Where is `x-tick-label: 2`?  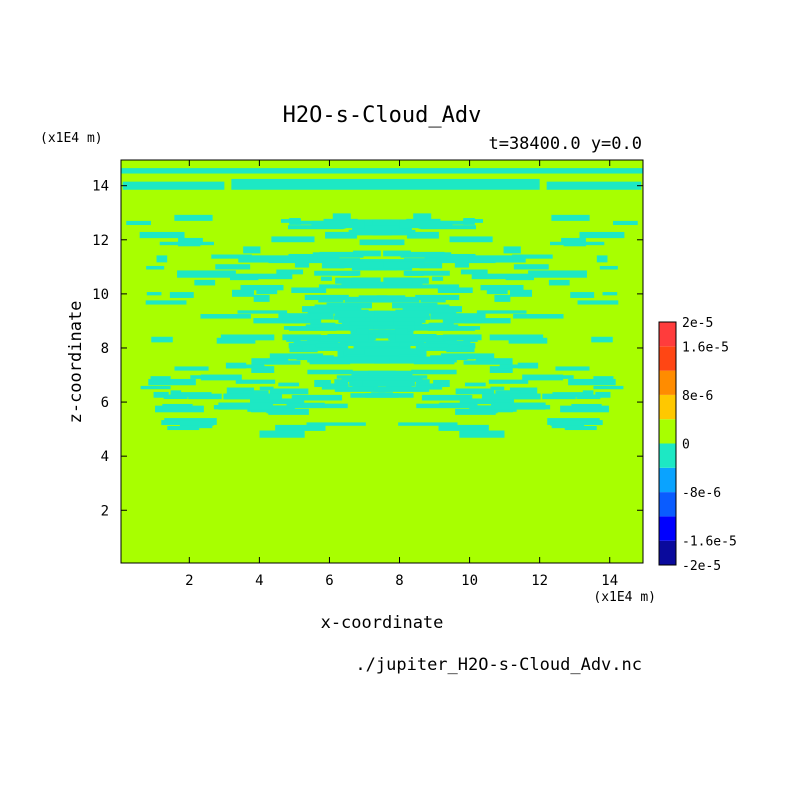
x-tick-label: 2 is located at coordinates (189, 581).